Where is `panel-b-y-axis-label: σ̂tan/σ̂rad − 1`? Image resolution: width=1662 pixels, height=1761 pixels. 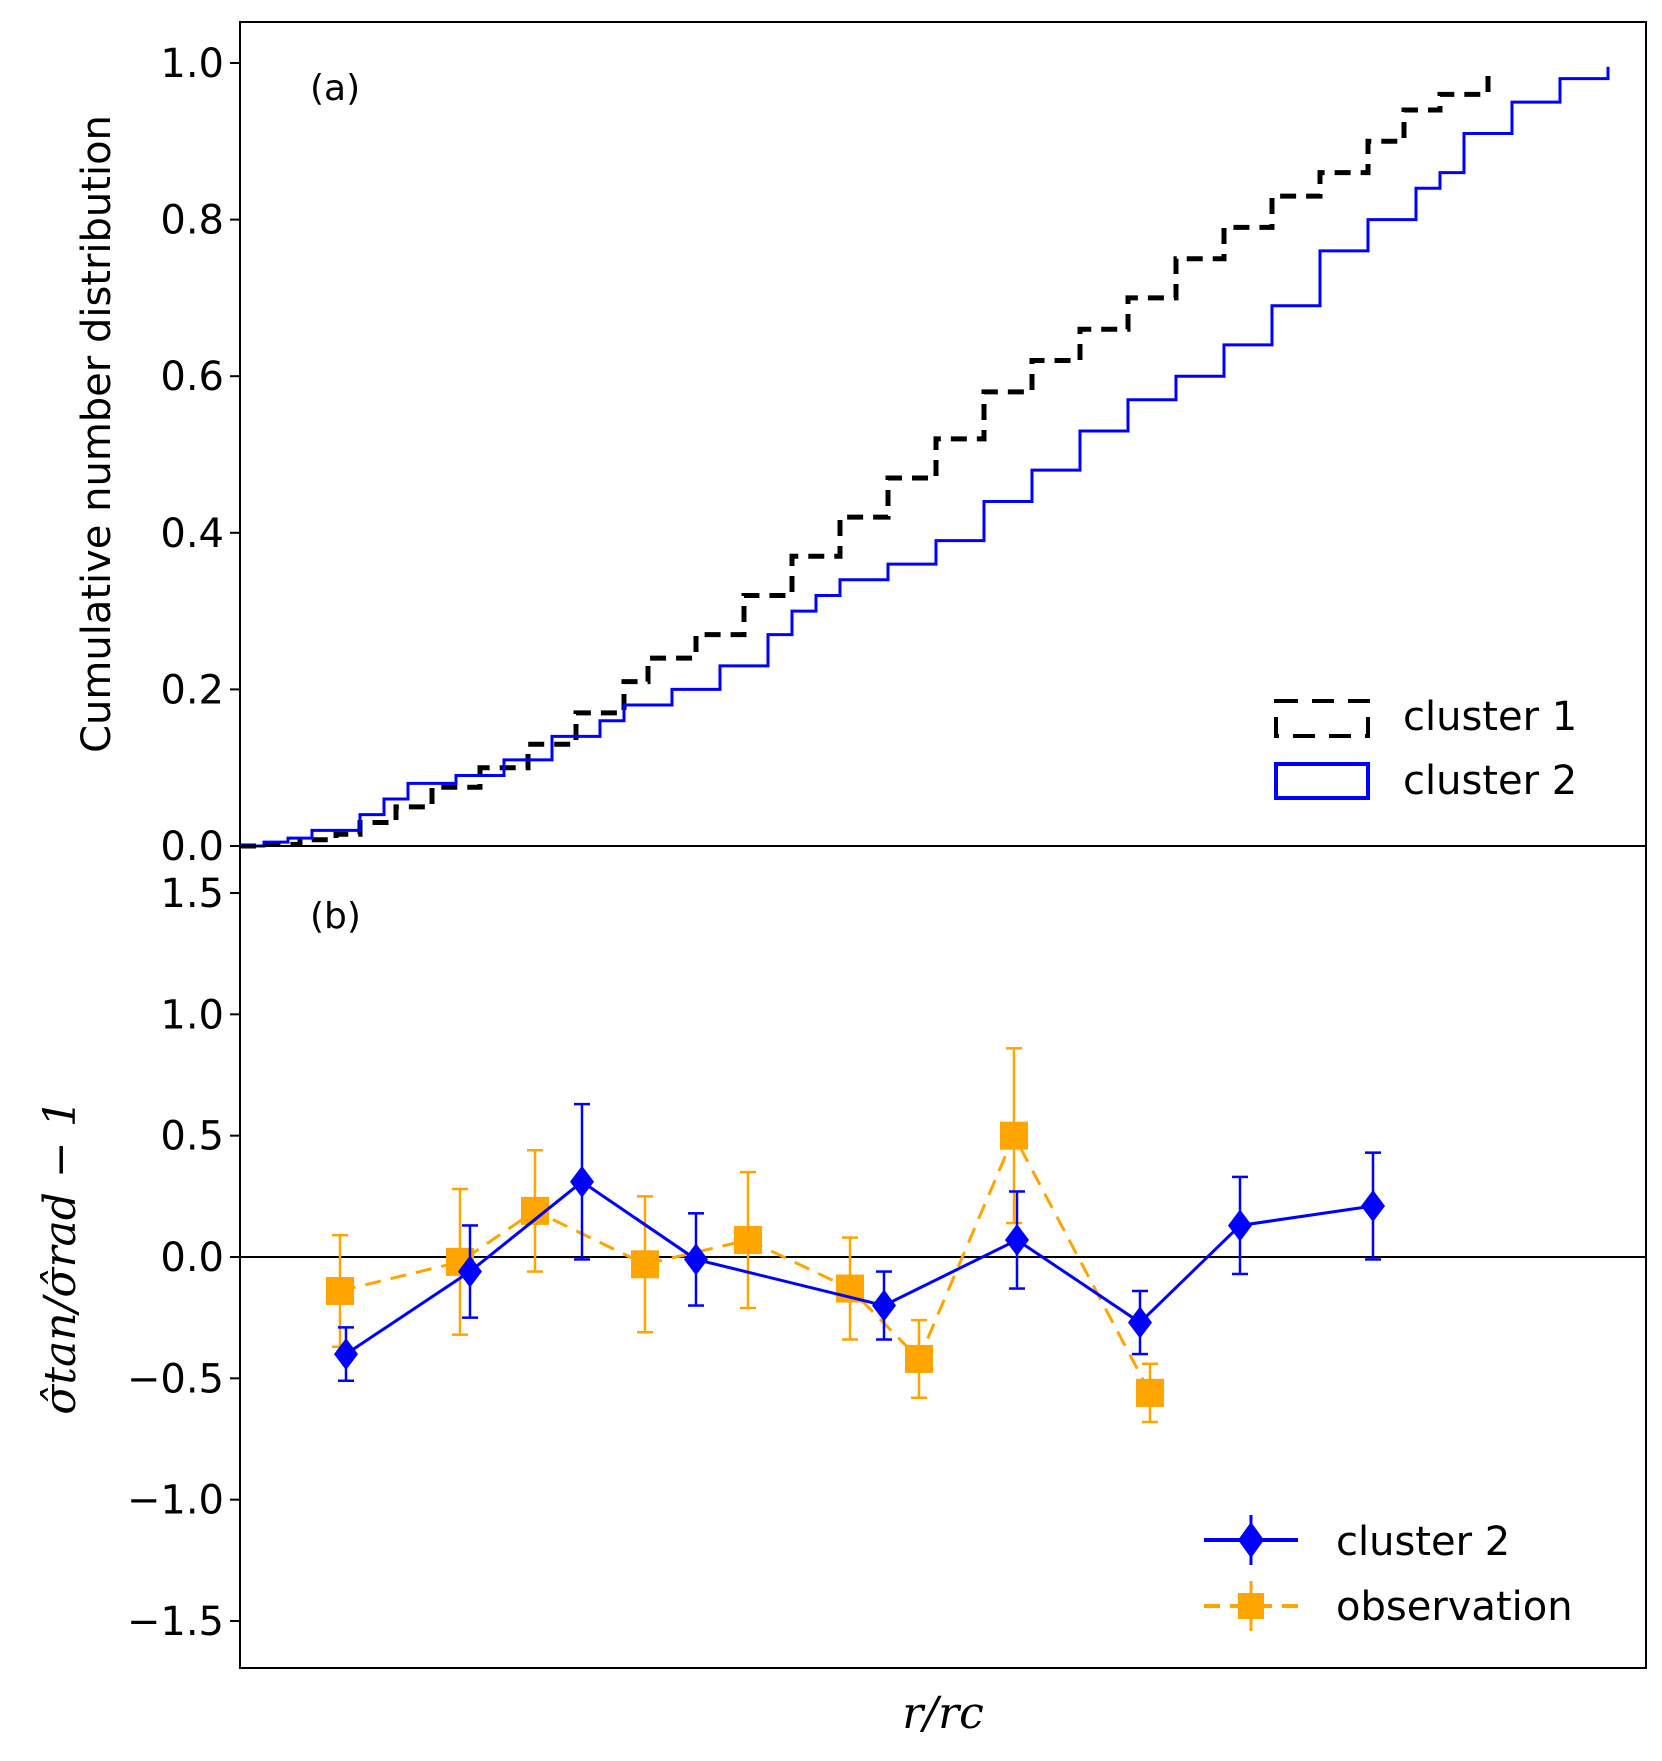
panel-b-y-axis-label: σ̂tan/σ̂rad − 1 is located at coordinates (60, 1256).